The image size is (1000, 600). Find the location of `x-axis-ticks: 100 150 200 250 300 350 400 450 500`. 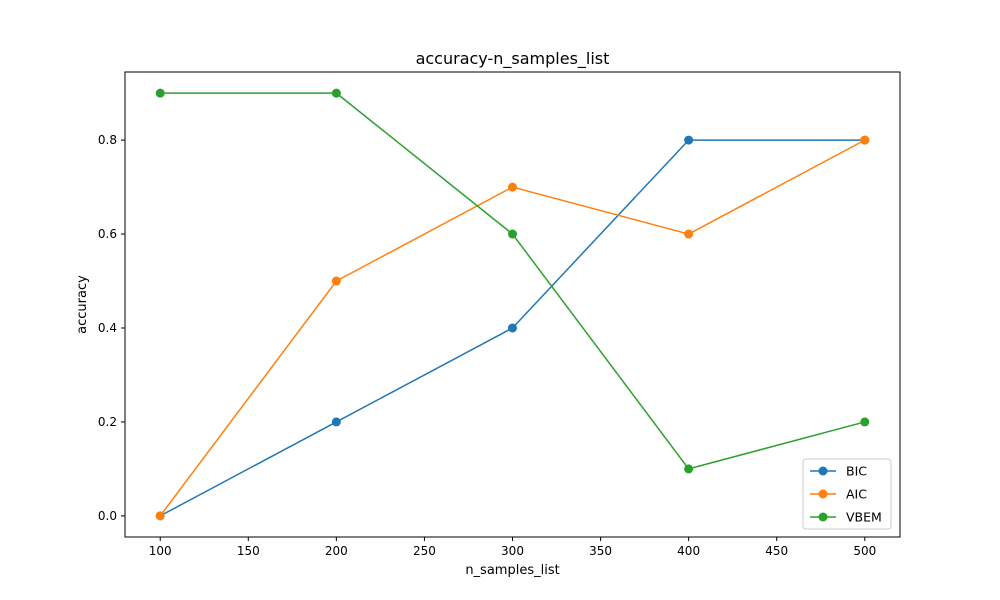

x-axis-ticks: 100 150 200 250 300 350 400 450 500 is located at coordinates (512, 547).